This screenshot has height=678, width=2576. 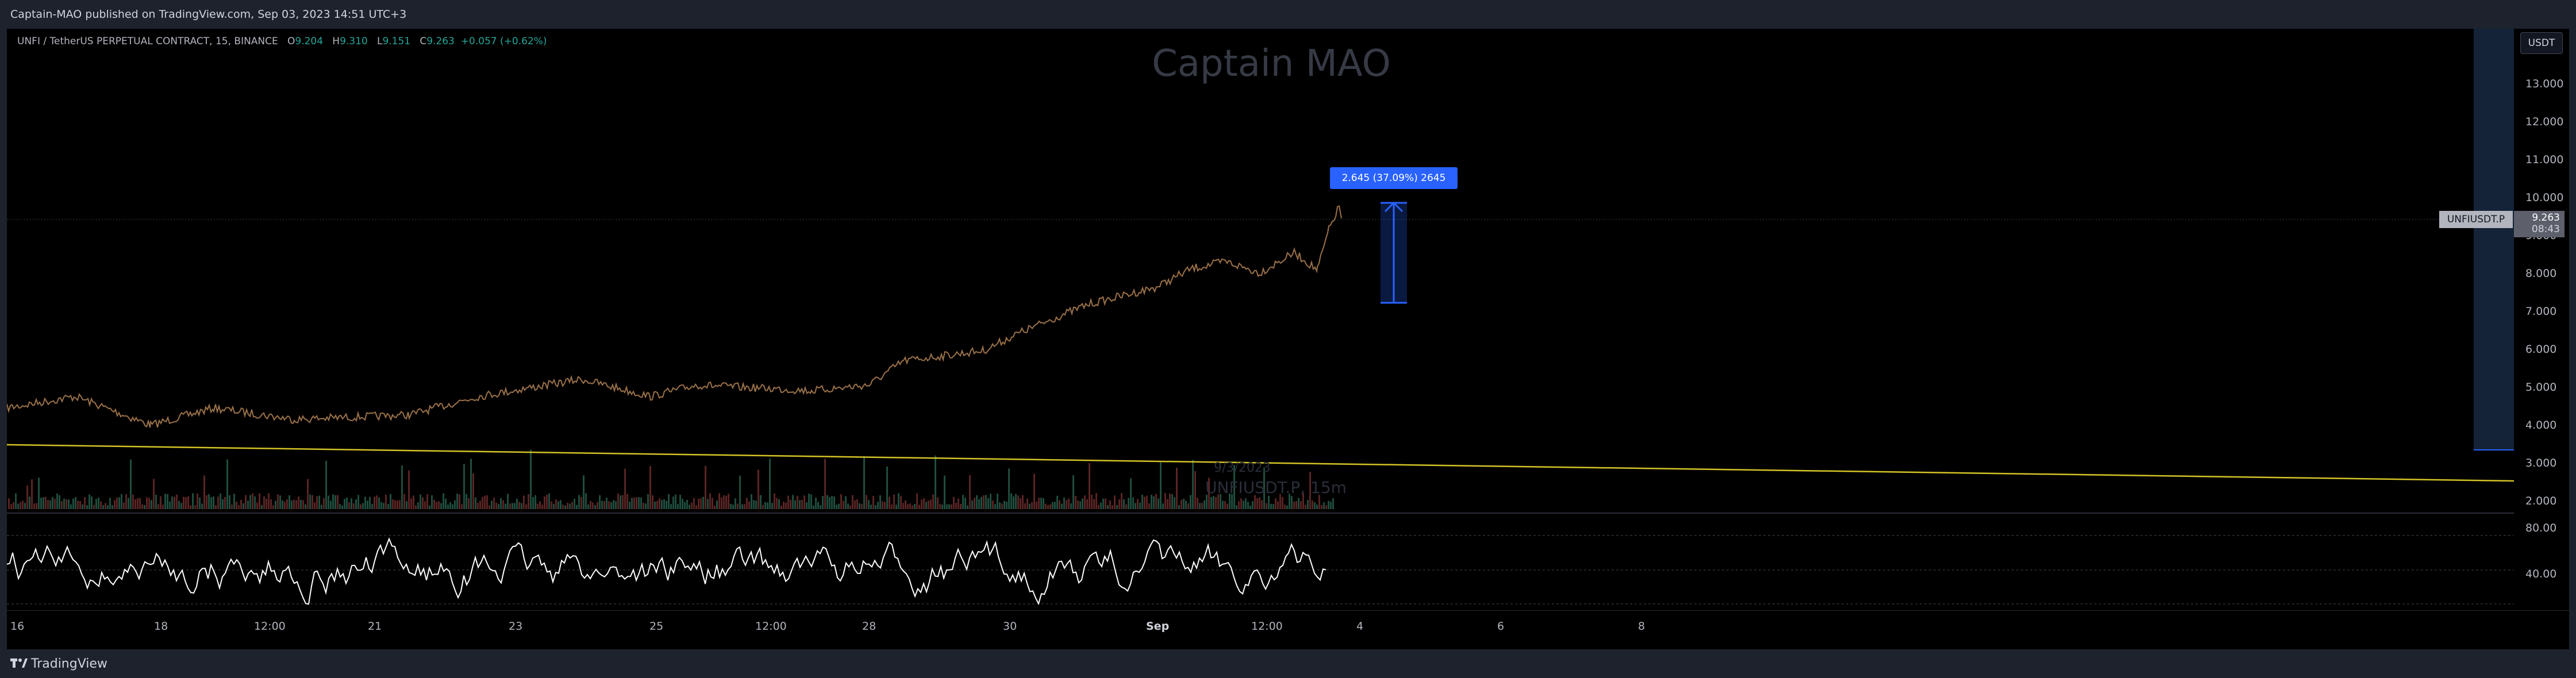 I want to click on legend-change: +0.057 (+0.62%), so click(x=503, y=41).